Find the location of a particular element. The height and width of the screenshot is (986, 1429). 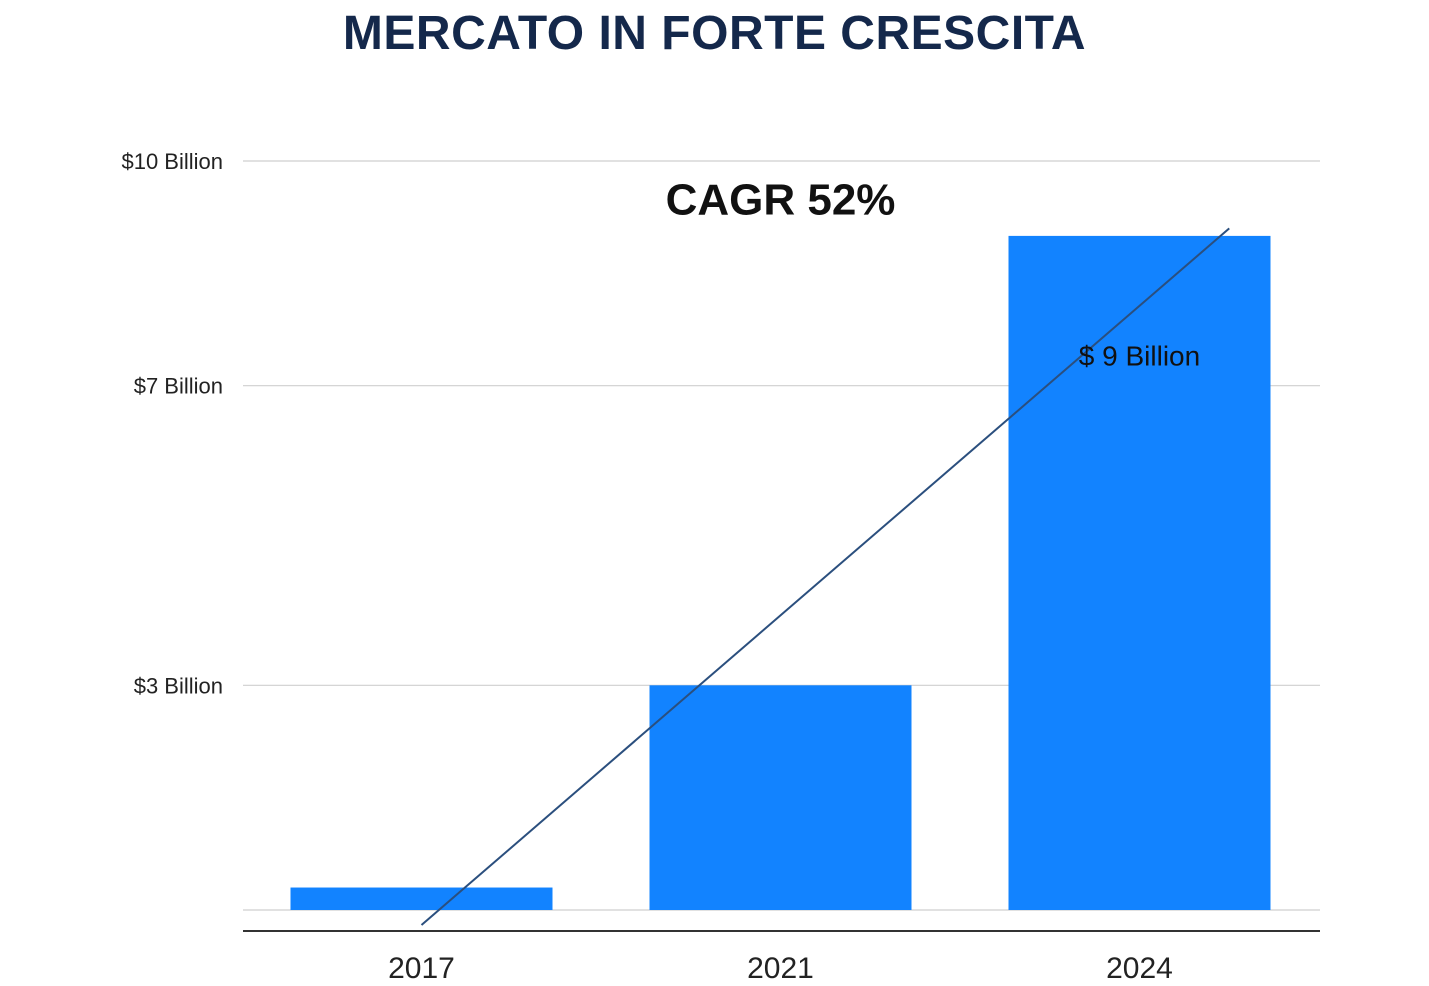

data-label-2024: $ 9 Billion is located at coordinates (1139, 356).